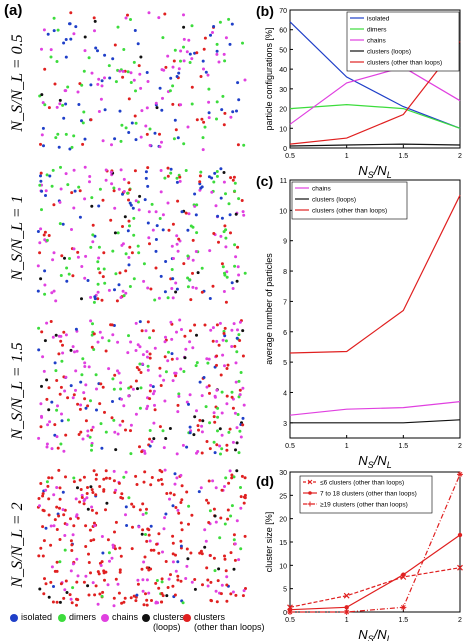  I want to click on x-tick-label: 0.5, so click(290, 446).